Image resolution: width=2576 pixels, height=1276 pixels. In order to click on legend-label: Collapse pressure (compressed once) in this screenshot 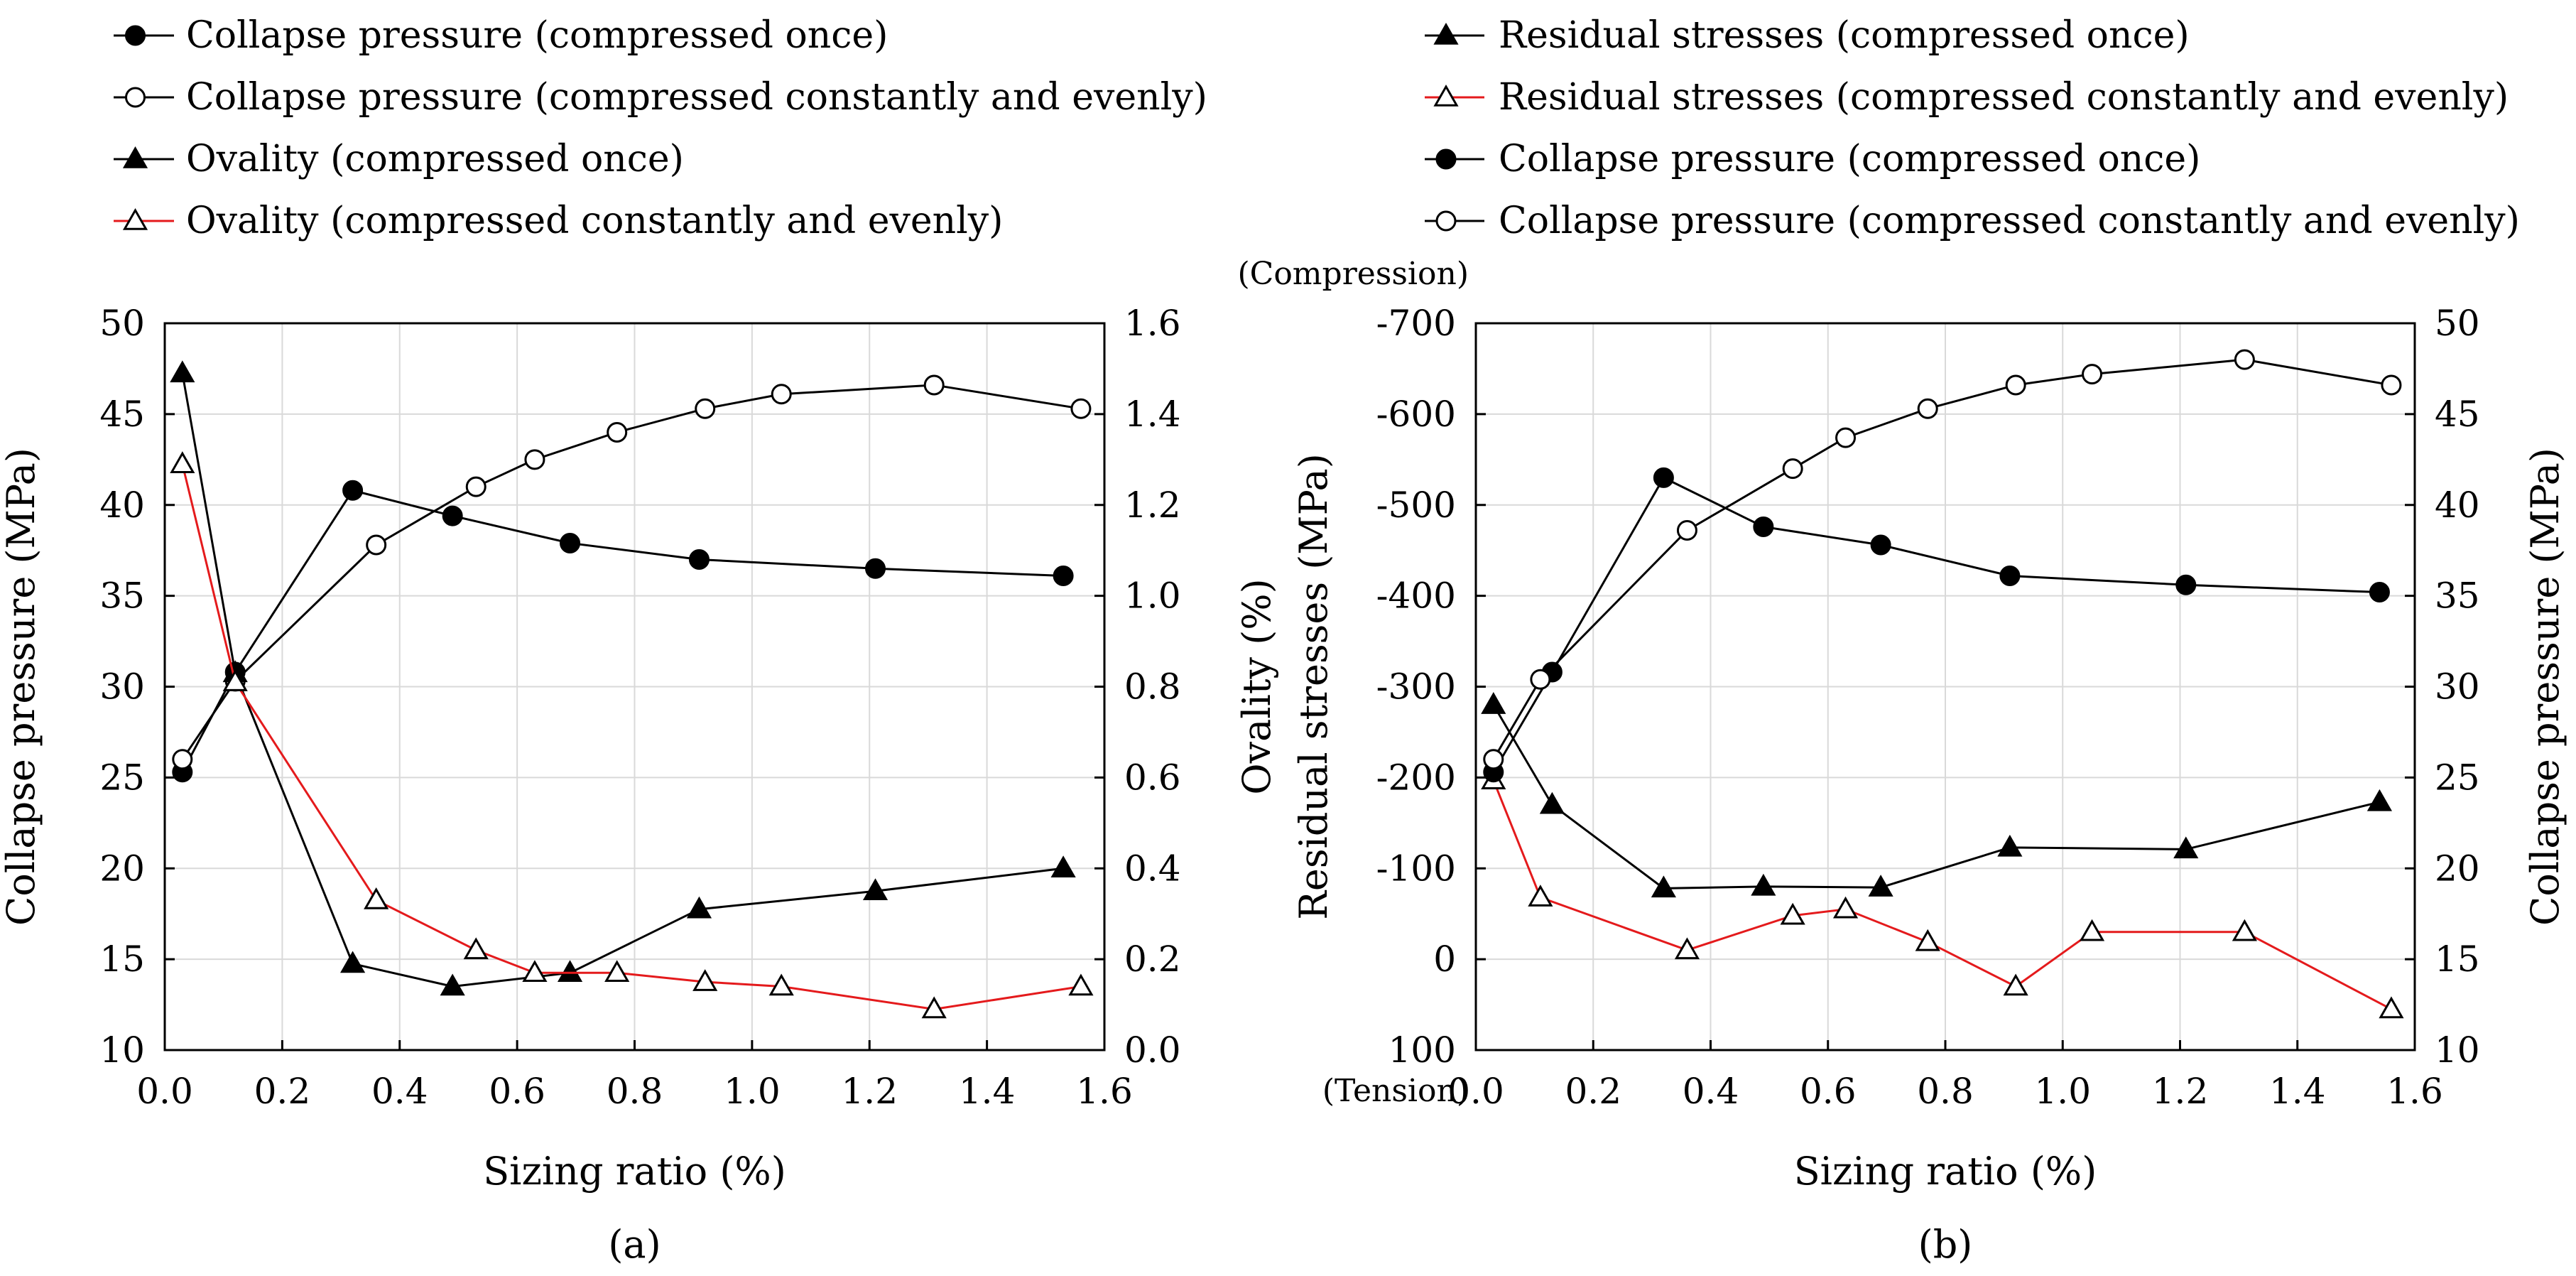, I will do `click(1849, 159)`.